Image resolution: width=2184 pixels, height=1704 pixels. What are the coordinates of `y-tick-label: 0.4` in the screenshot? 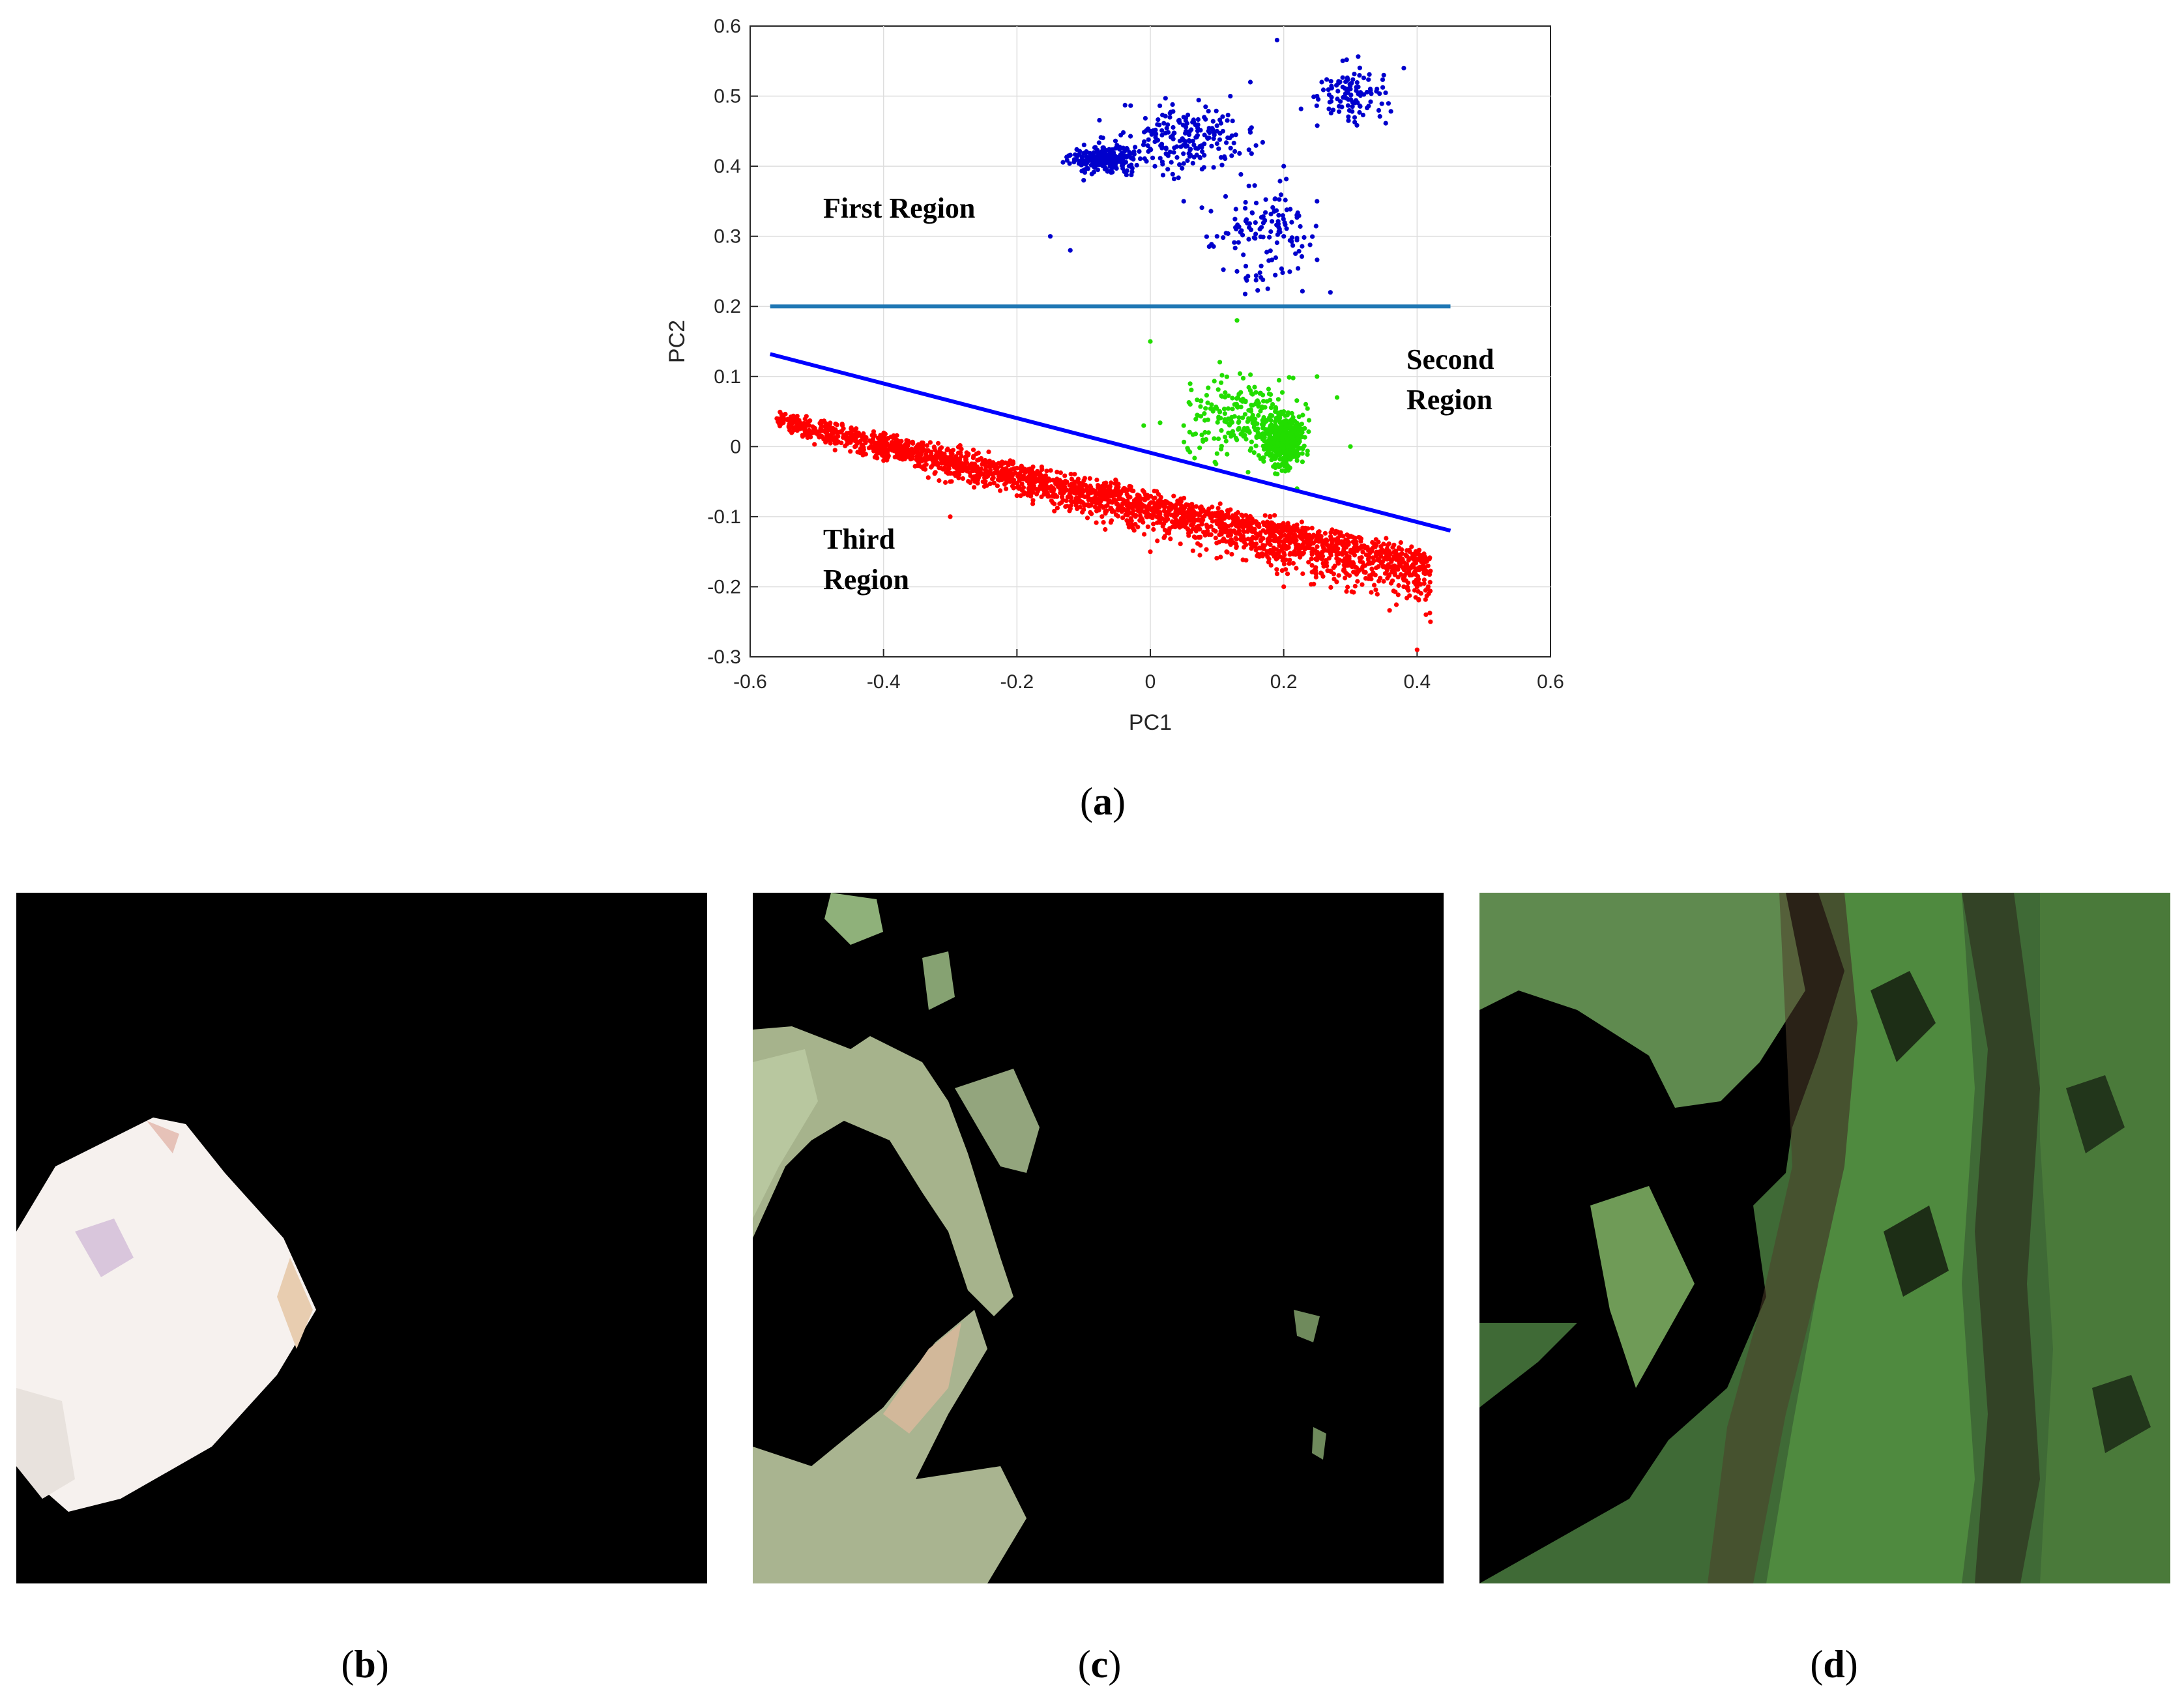 It's located at (727, 166).